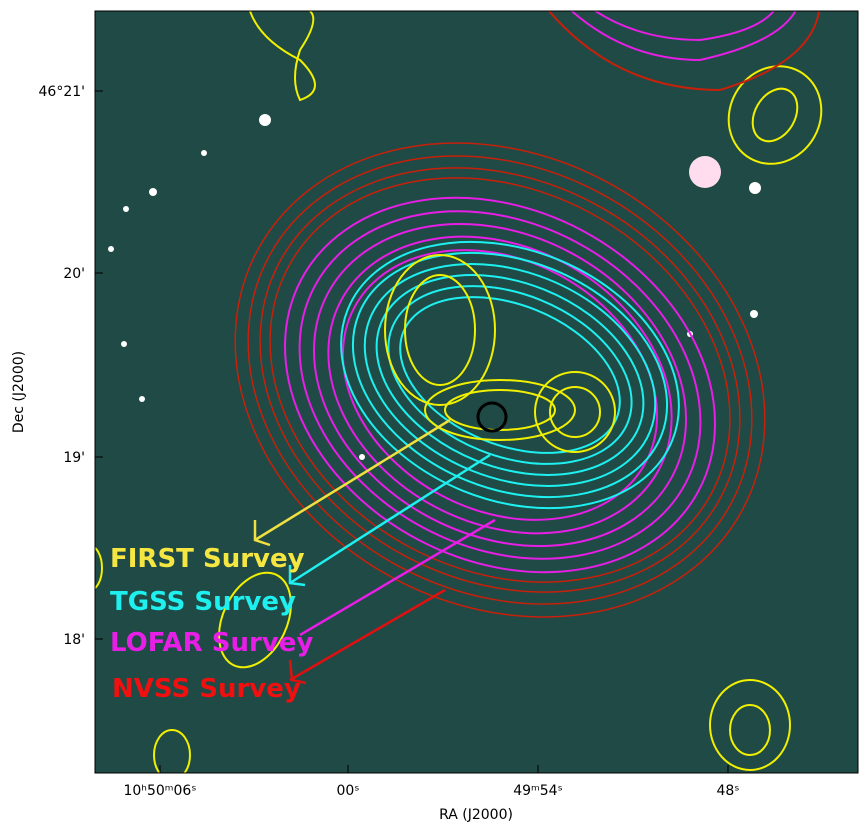  I want to click on y-tick-label: 18', so click(74, 640).